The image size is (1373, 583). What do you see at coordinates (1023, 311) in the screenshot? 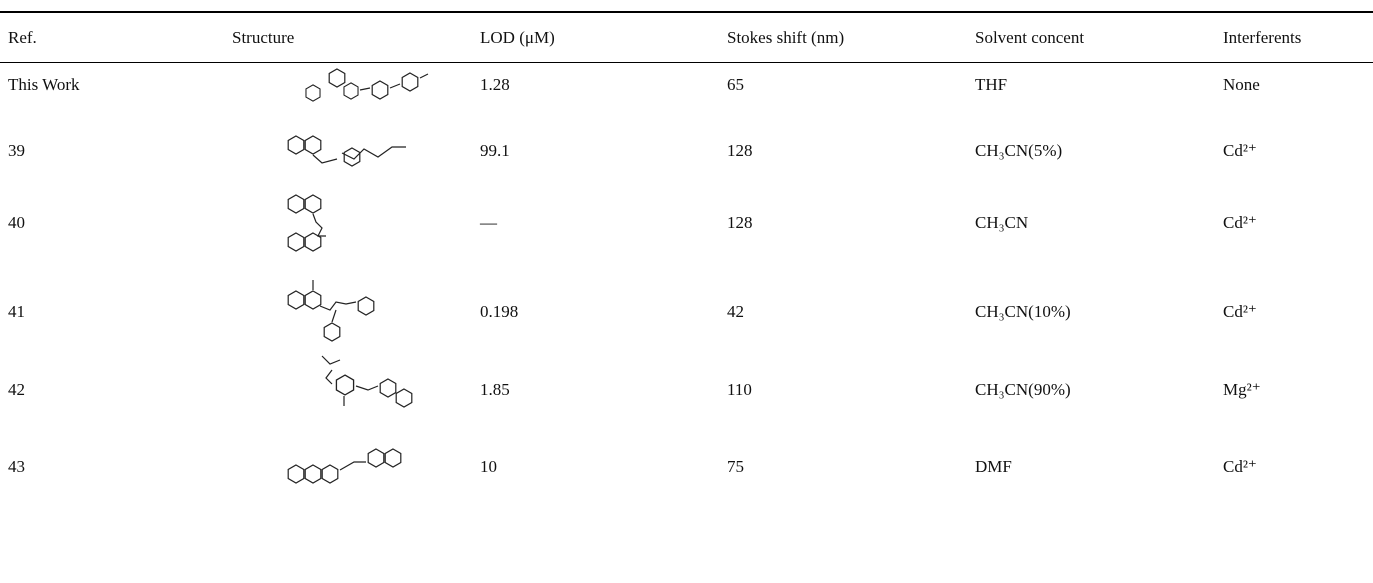
I see `cell-text: CH₃CN(10%)` at bounding box center [1023, 311].